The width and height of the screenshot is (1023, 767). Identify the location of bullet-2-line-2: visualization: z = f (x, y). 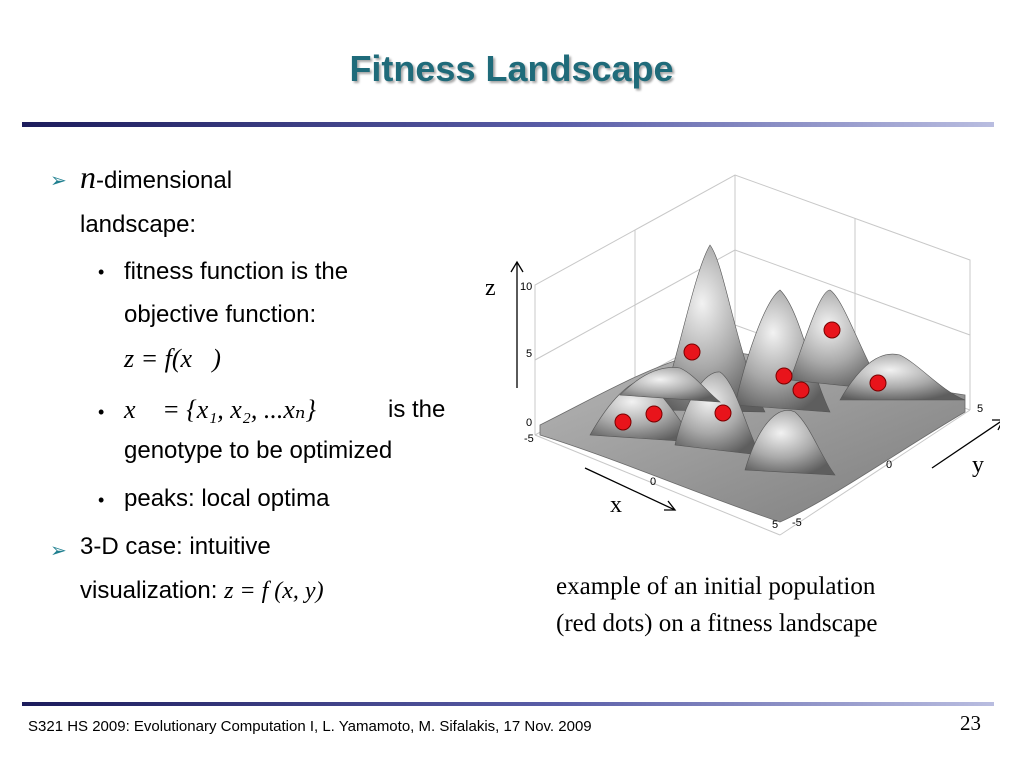
(202, 591).